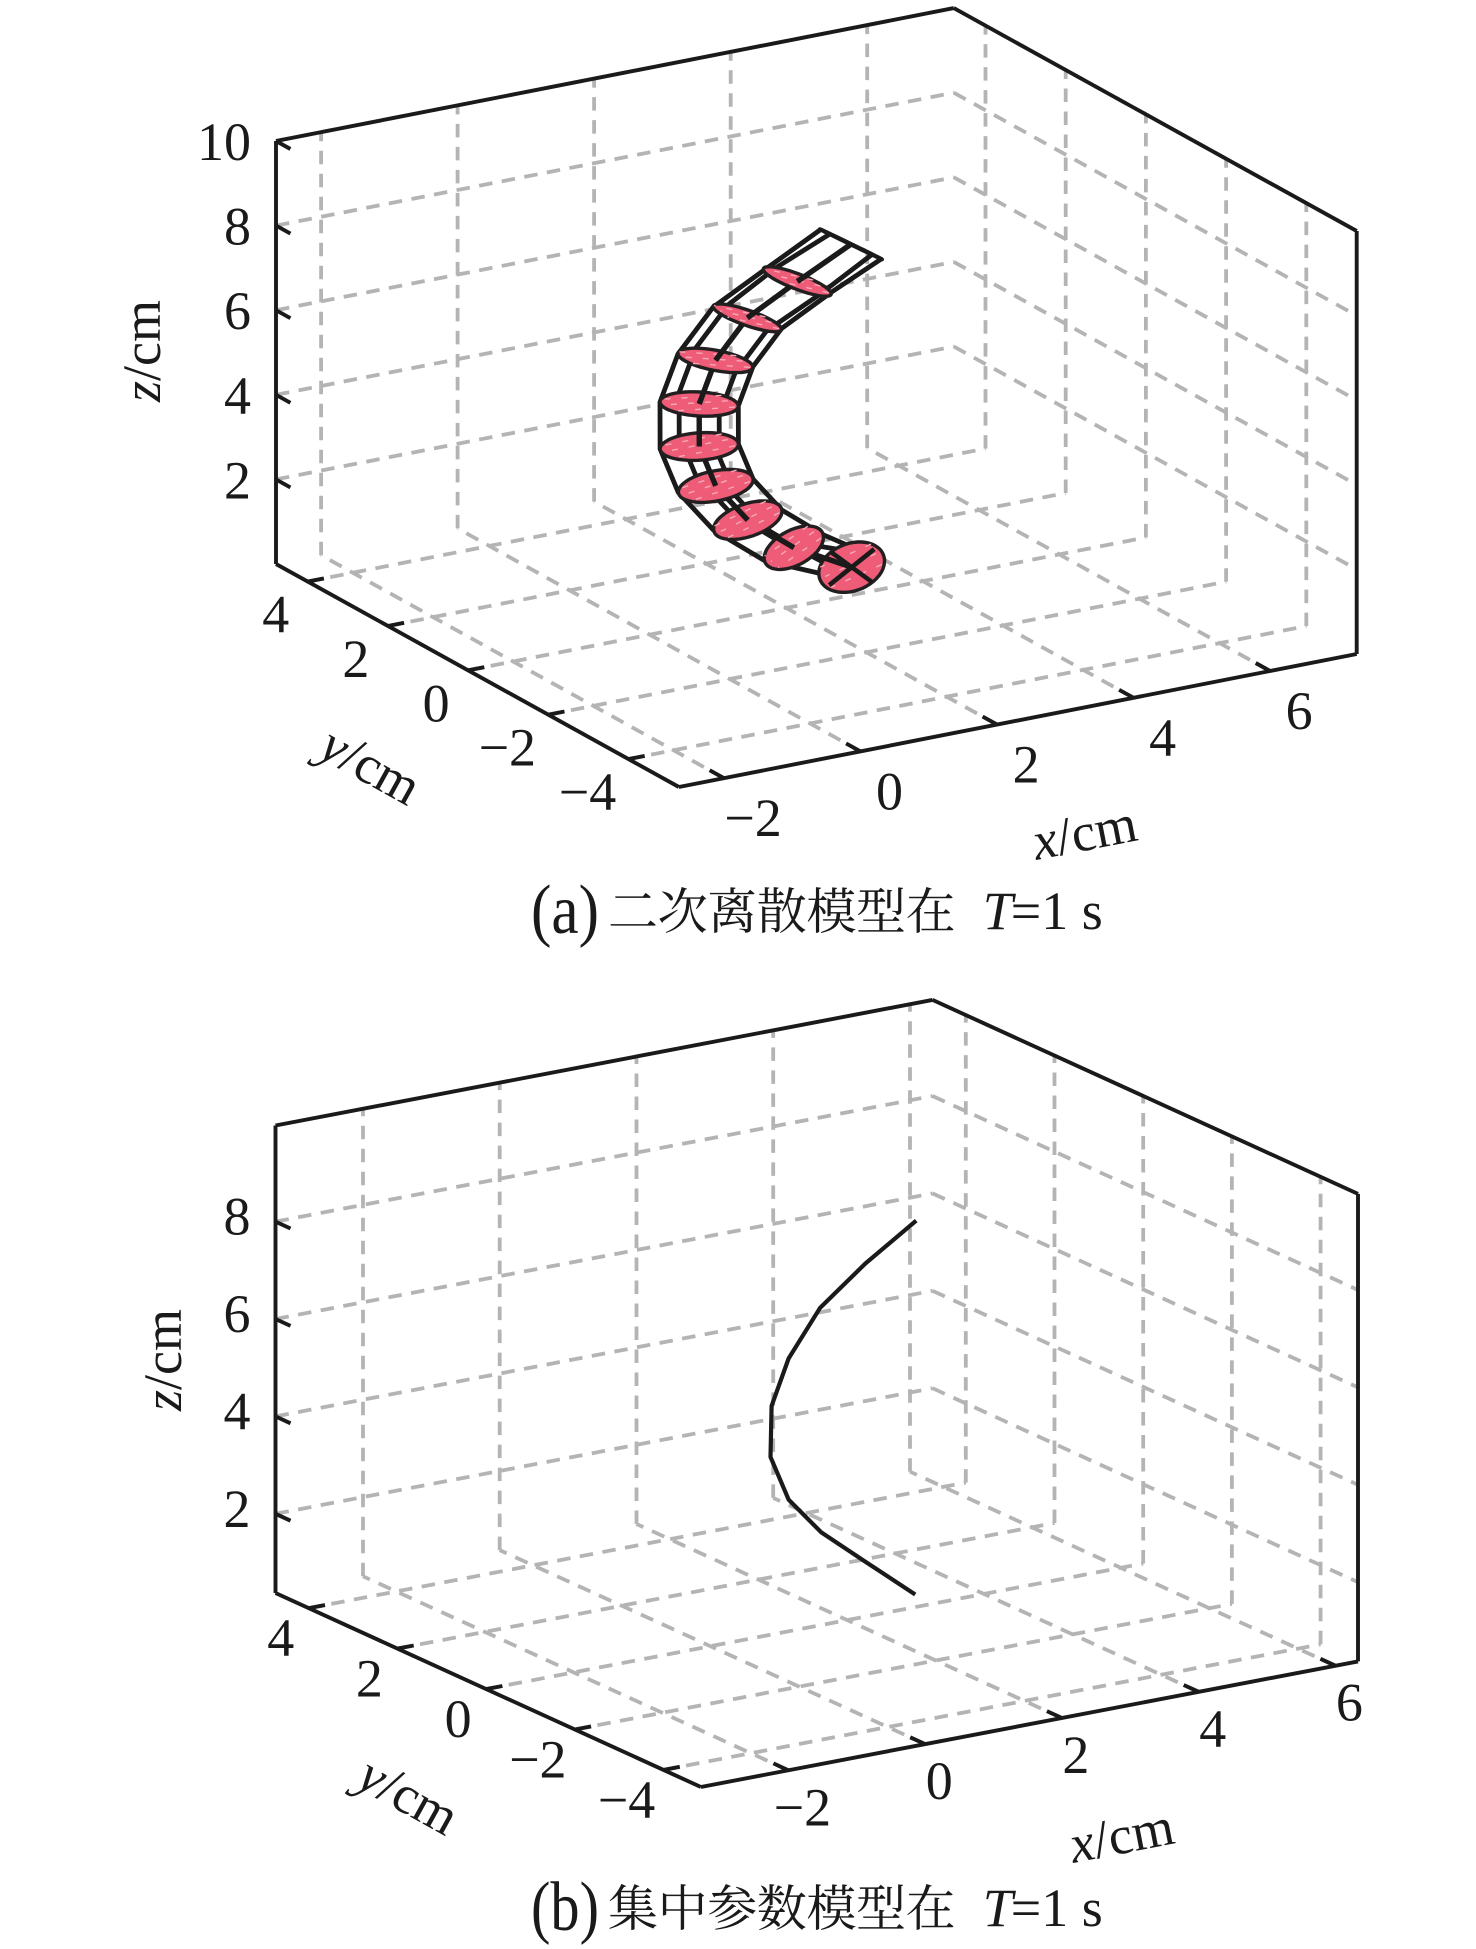  What do you see at coordinates (565, 910) in the screenshot?
I see `svg-text: (a)` at bounding box center [565, 910].